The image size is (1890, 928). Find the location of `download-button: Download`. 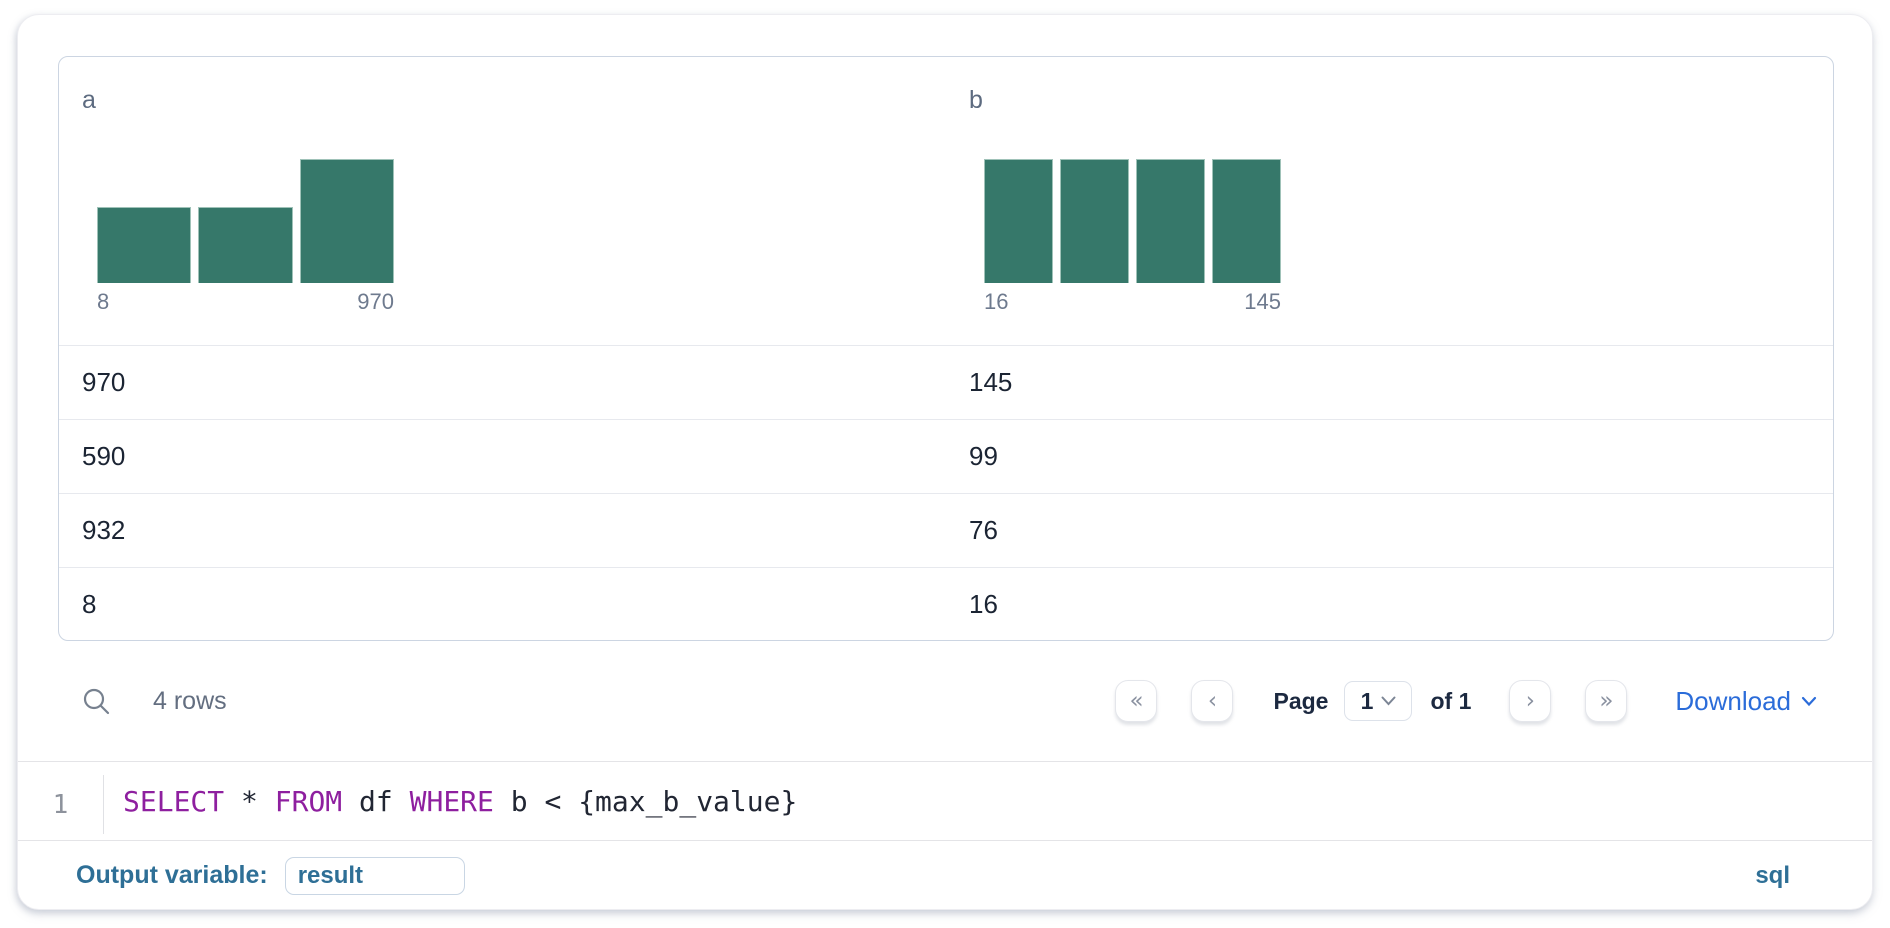

download-button: Download is located at coordinates (1746, 701).